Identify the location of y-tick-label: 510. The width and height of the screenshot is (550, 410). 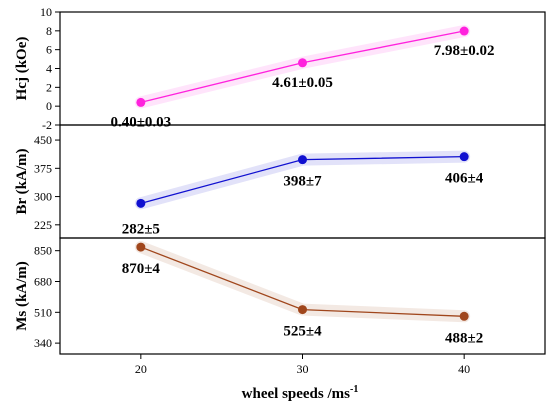
(43, 312).